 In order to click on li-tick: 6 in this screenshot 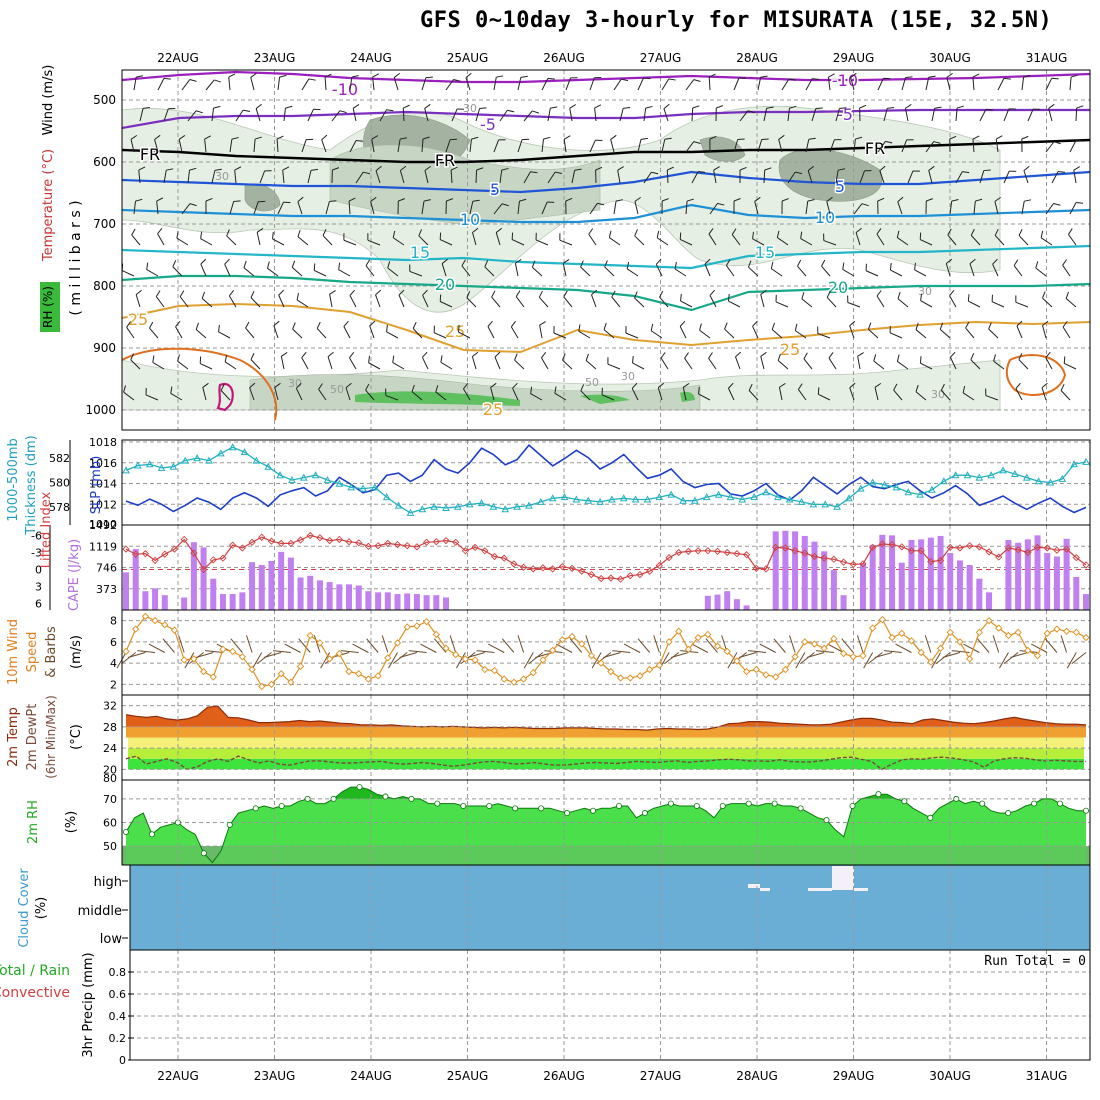, I will do `click(38, 604)`.